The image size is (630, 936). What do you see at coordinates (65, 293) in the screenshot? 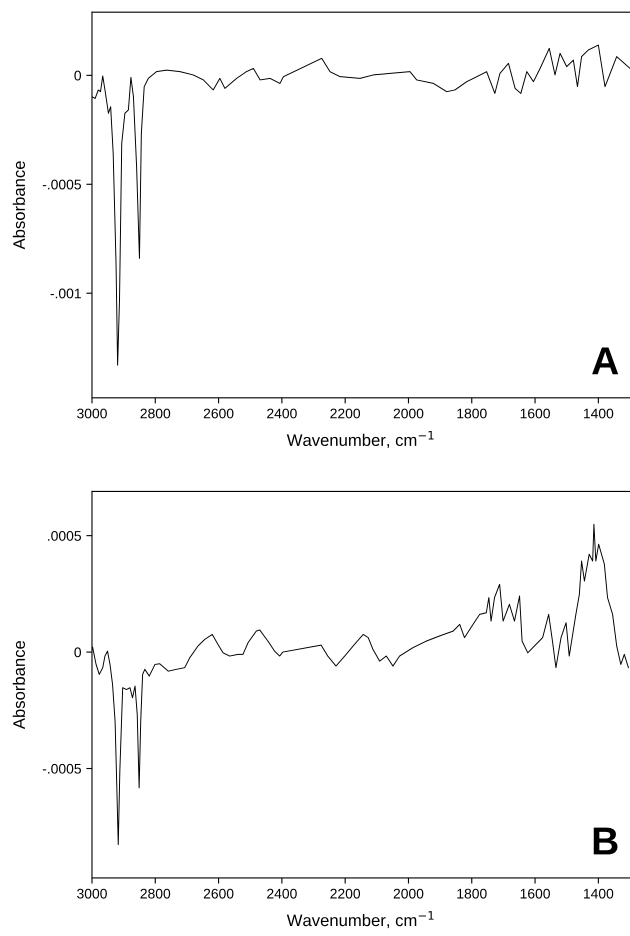
I see `y-tick-label: -.001` at bounding box center [65, 293].